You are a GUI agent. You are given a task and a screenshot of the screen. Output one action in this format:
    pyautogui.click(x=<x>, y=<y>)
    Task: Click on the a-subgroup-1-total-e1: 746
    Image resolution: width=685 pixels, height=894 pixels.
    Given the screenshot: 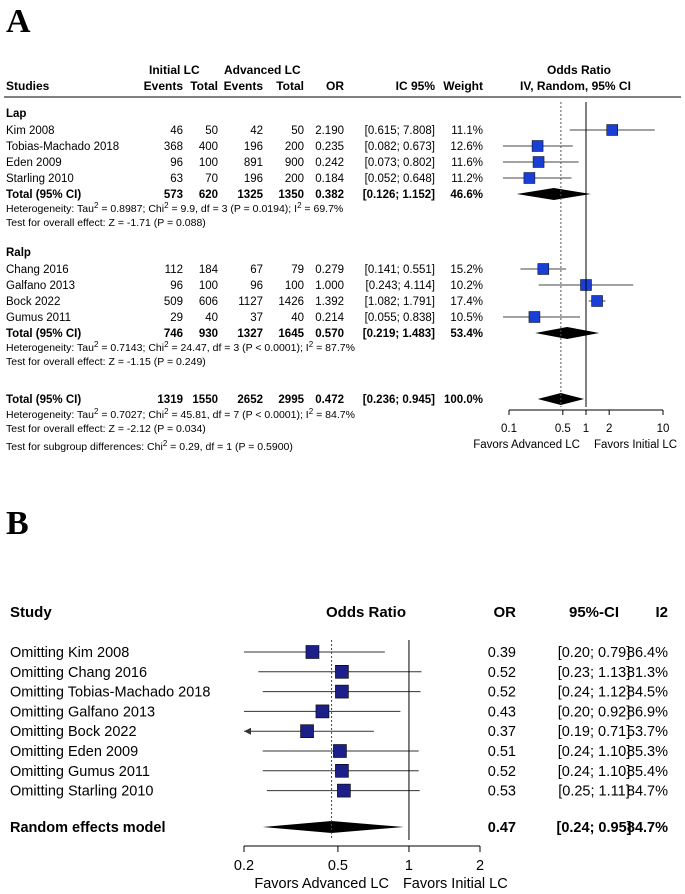 What is the action you would take?
    pyautogui.click(x=173, y=334)
    